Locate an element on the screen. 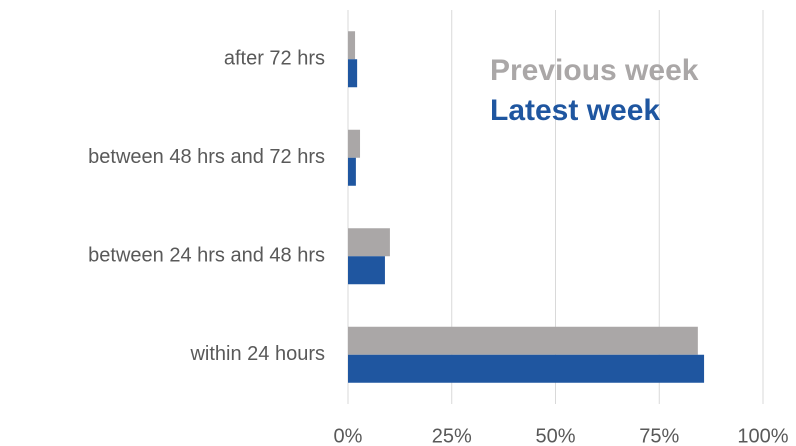 The image size is (796, 446). category-label: between 48 hrs and 72 hrs is located at coordinates (206, 157).